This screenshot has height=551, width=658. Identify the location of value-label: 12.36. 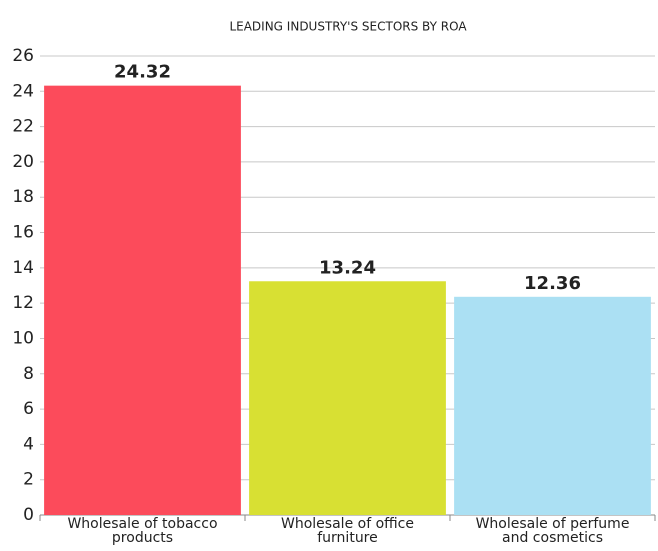
(552, 283).